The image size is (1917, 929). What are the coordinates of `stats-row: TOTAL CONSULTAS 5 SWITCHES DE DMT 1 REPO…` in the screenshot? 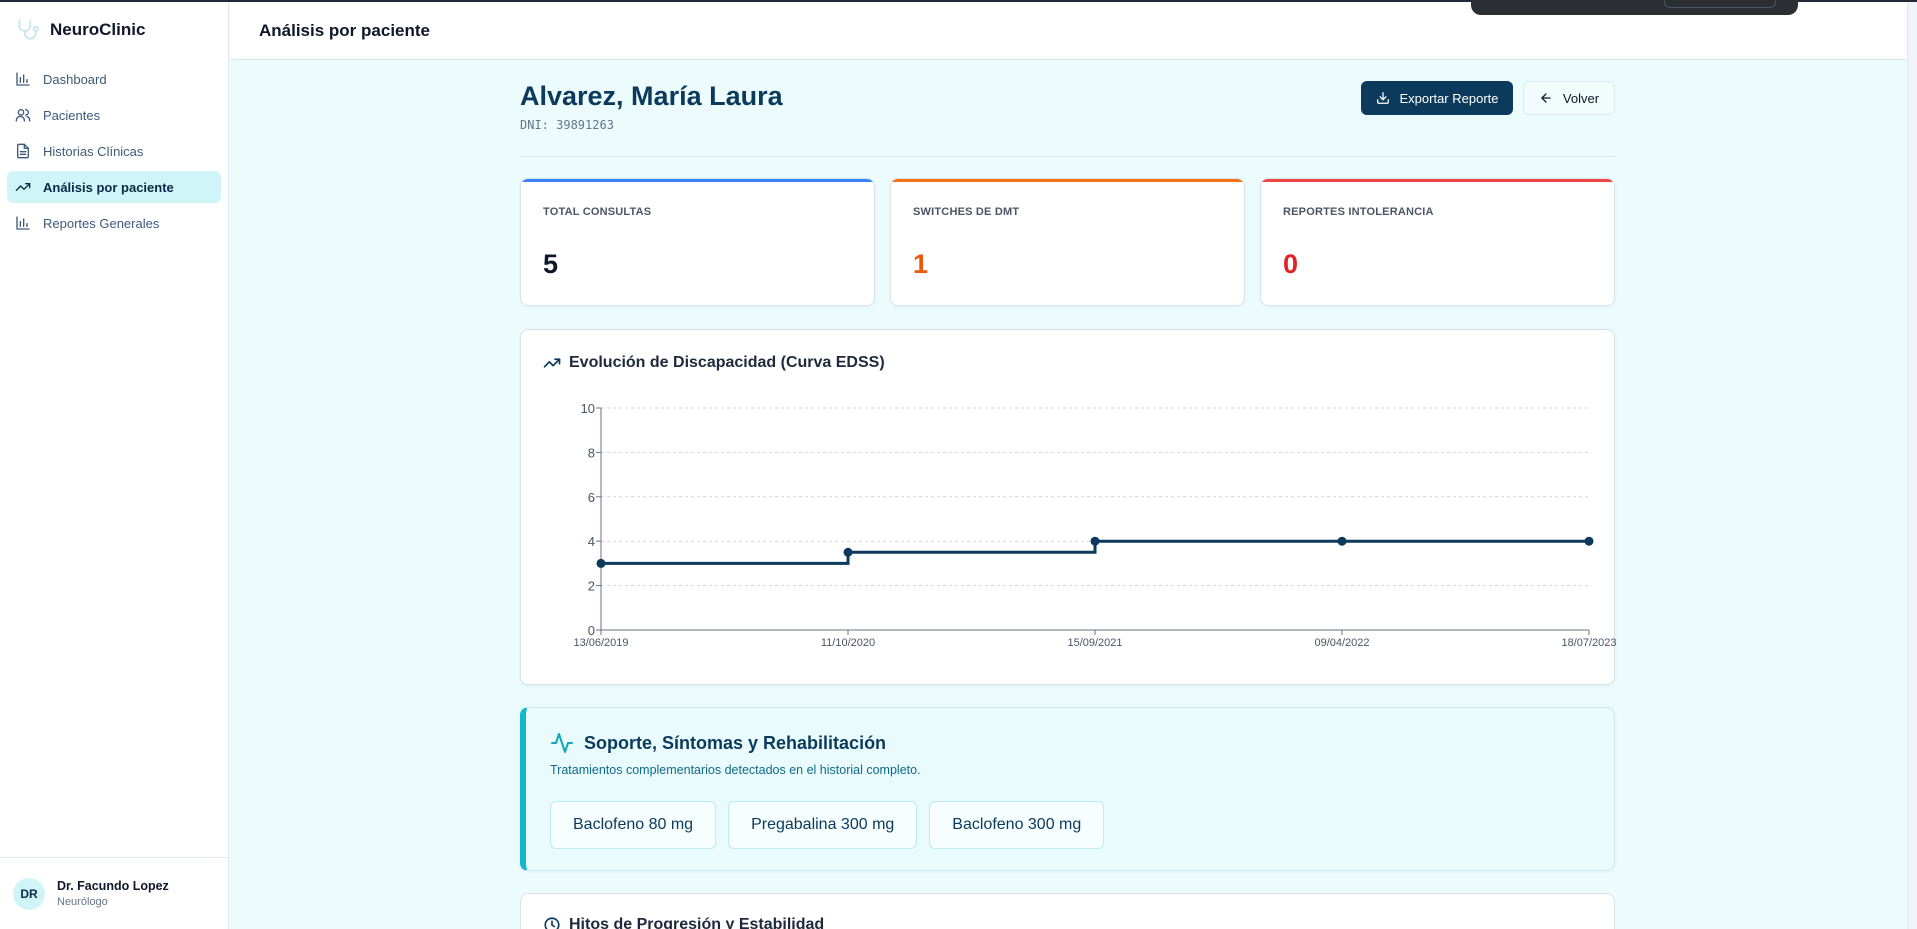 It's located at (1067, 242).